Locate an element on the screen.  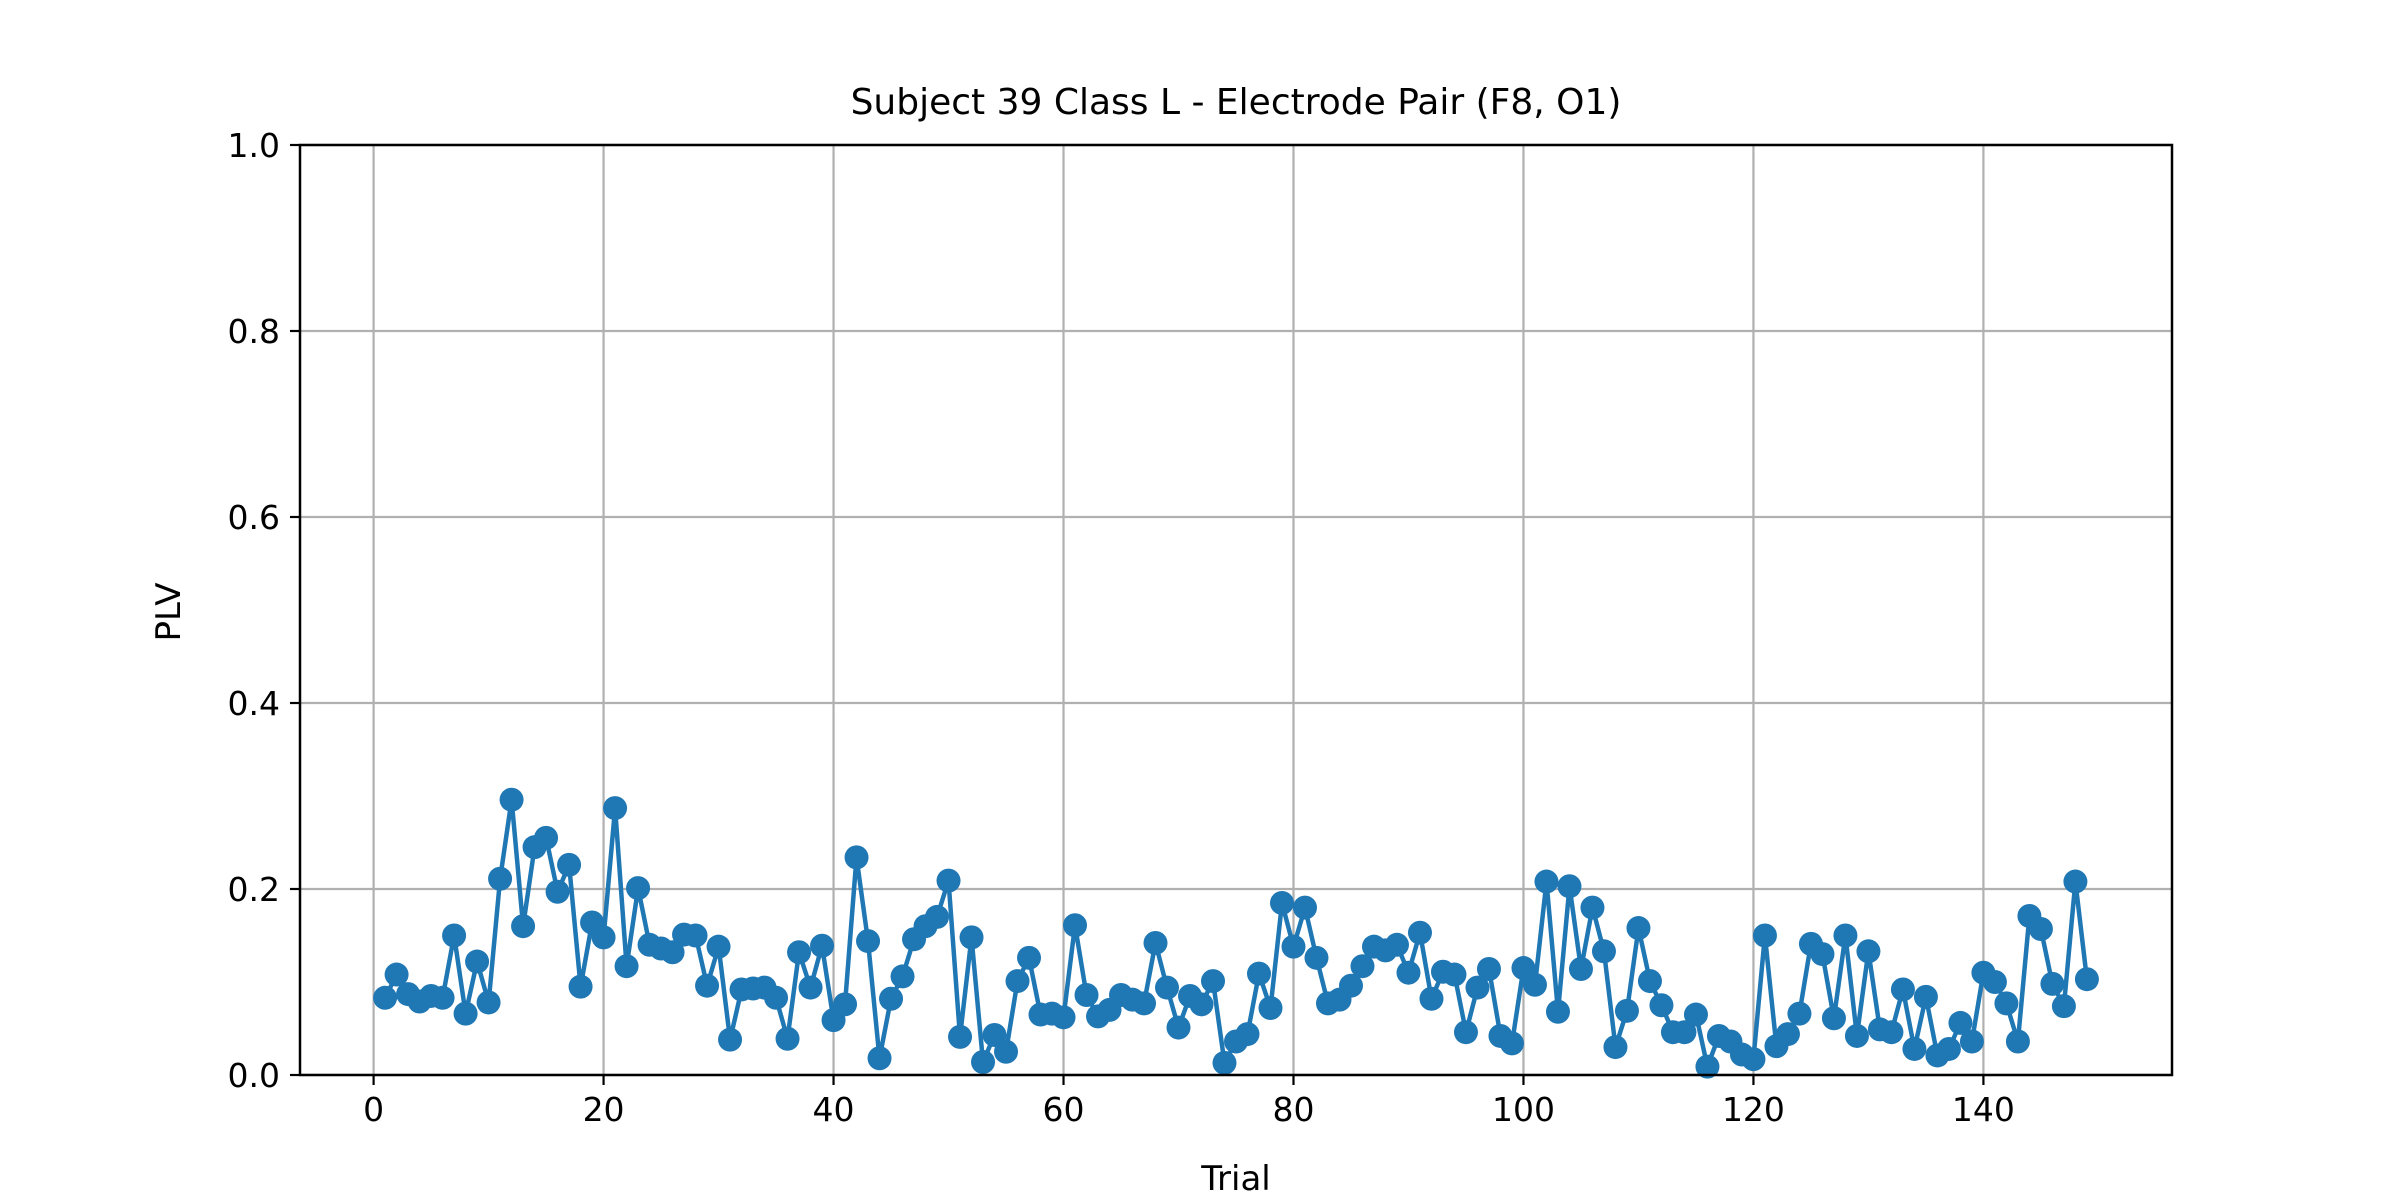
x-tick-label: 40 is located at coordinates (834, 1109).